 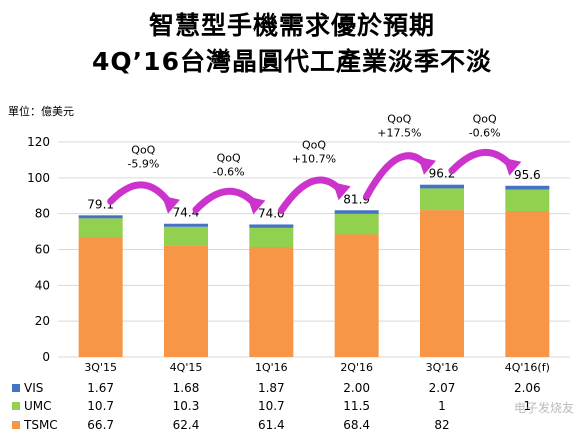 I want to click on qoq-value: +10.7%, so click(x=314, y=158).